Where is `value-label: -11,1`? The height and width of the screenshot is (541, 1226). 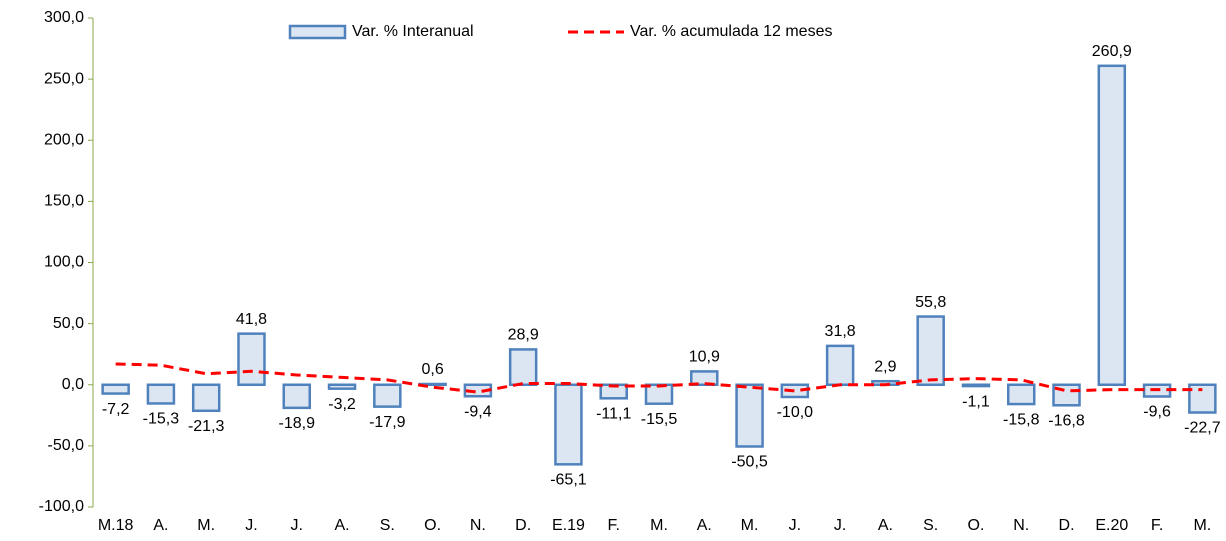 value-label: -11,1 is located at coordinates (613, 414).